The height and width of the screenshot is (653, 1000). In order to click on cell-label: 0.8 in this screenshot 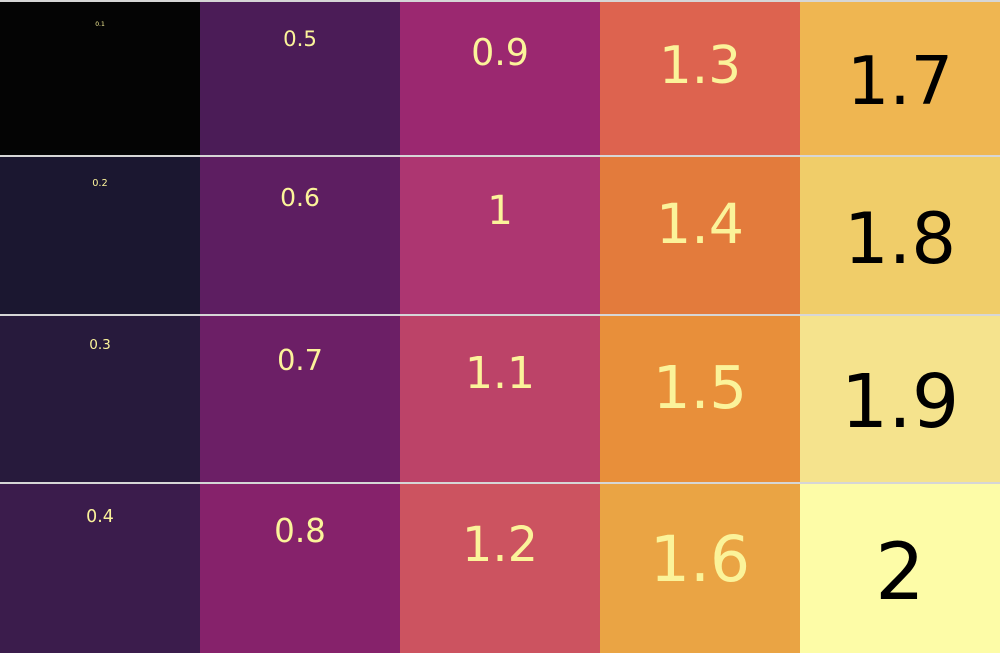, I will do `click(300, 531)`.